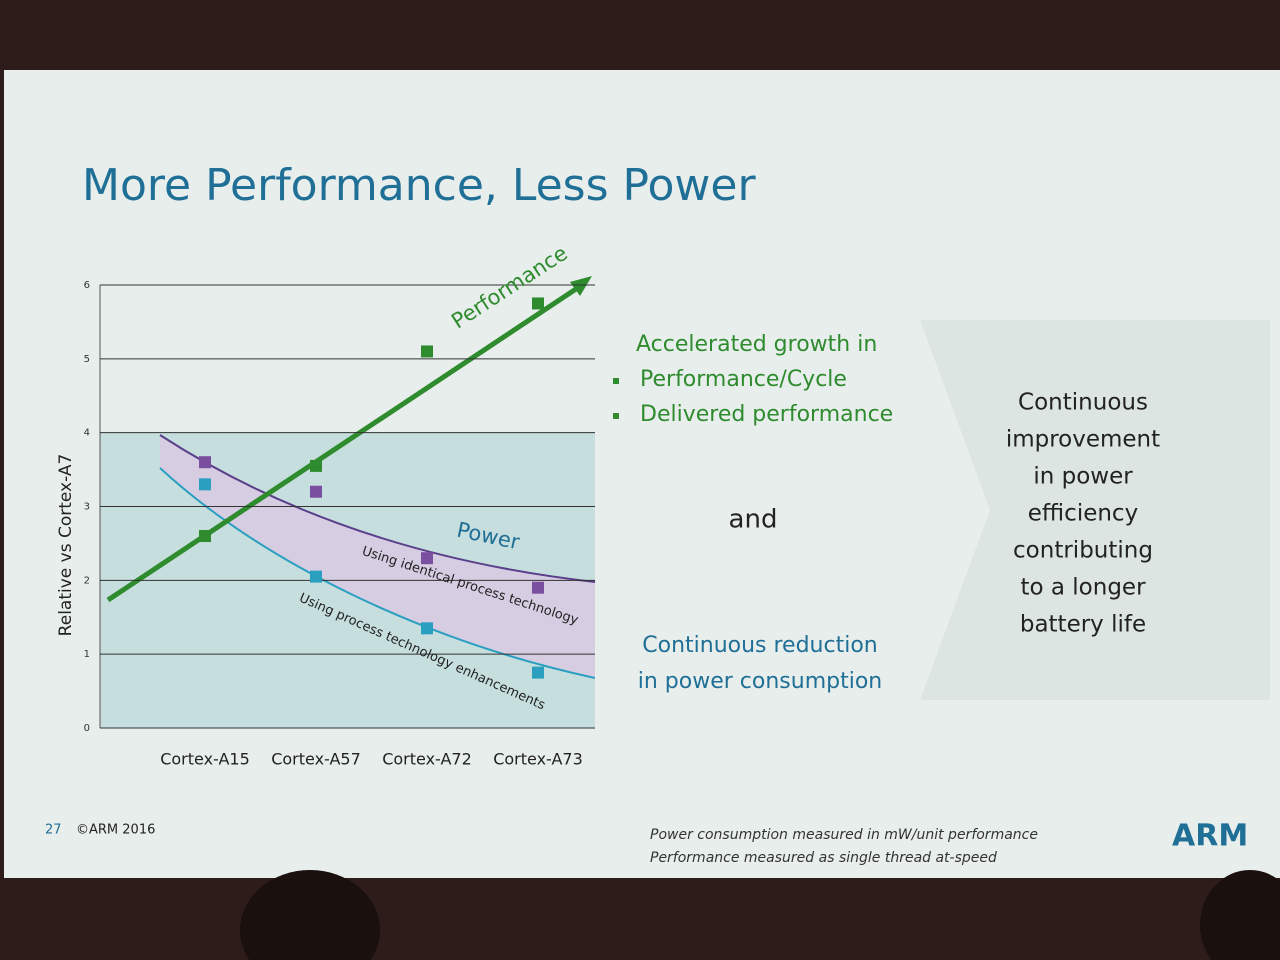 The image size is (1280, 960). I want to click on page-number: 27, so click(53, 830).